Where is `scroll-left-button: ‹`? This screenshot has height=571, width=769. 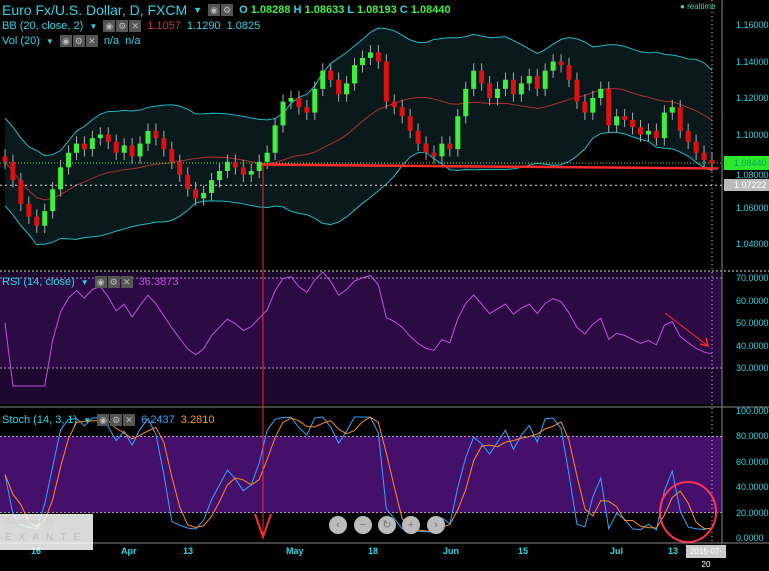
scroll-left-button: ‹ is located at coordinates (338, 525).